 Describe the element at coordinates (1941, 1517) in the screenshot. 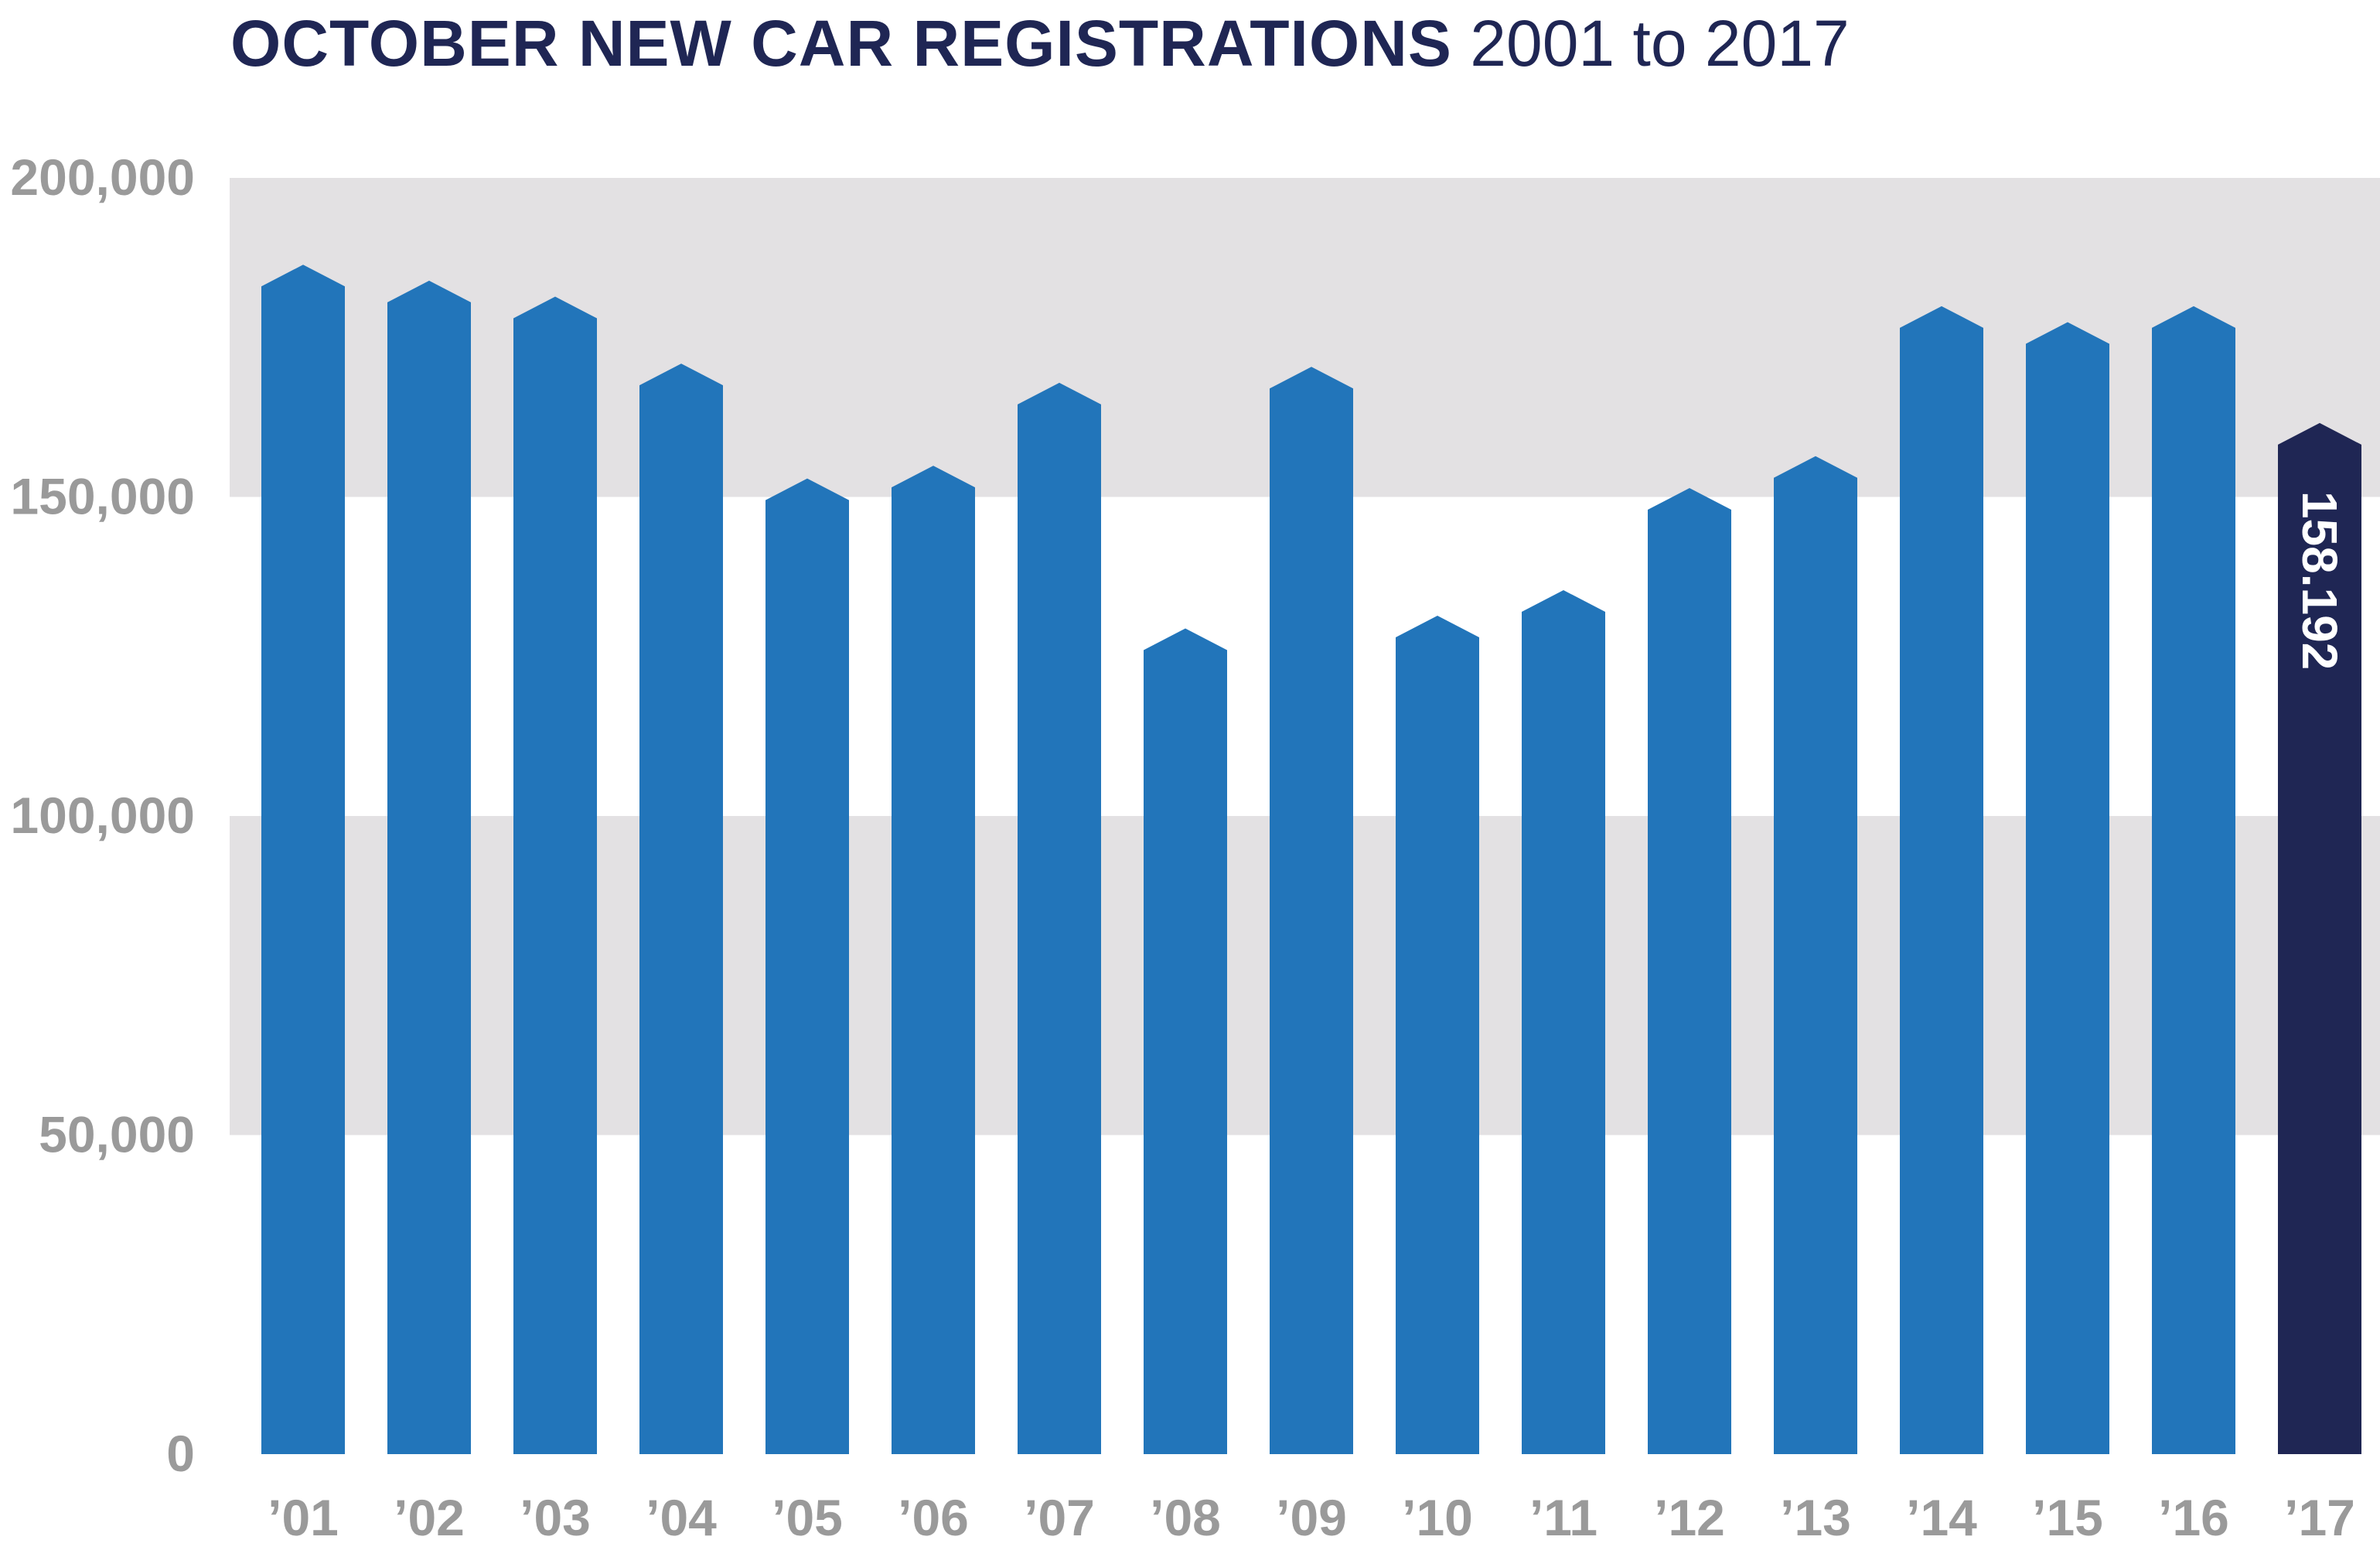

I see `x-tick-label: ’14` at that location.